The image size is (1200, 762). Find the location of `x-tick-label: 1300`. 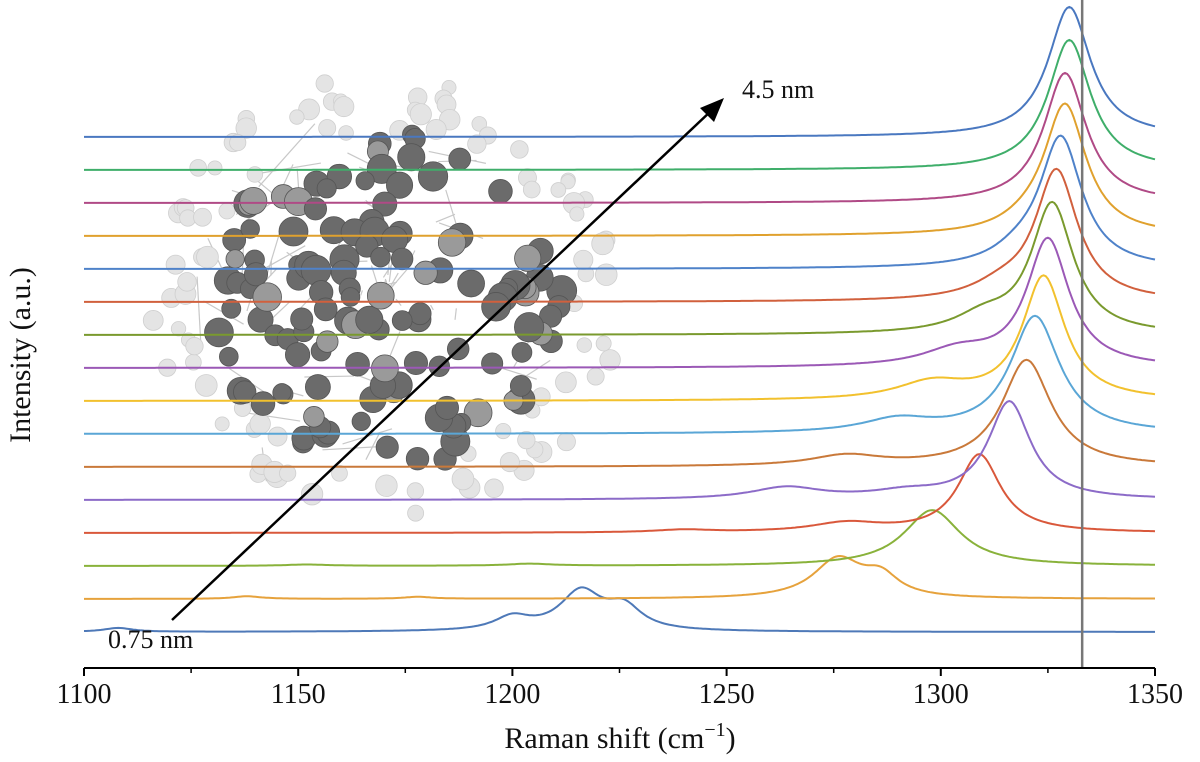

x-tick-label: 1300 is located at coordinates (941, 694).